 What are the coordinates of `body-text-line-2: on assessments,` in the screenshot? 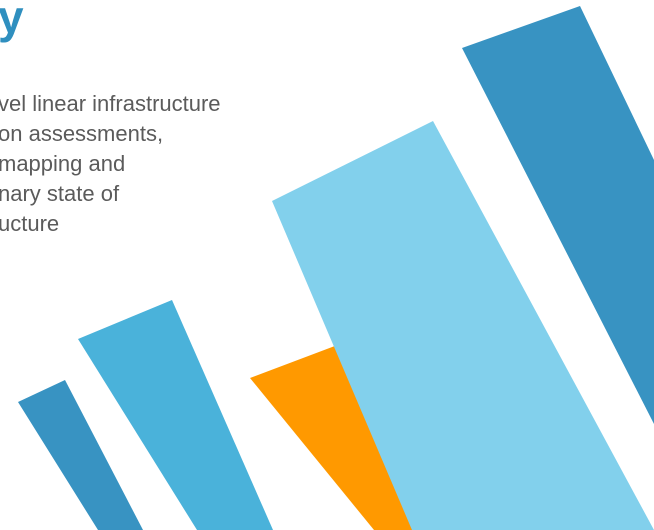 It's located at (82, 133).